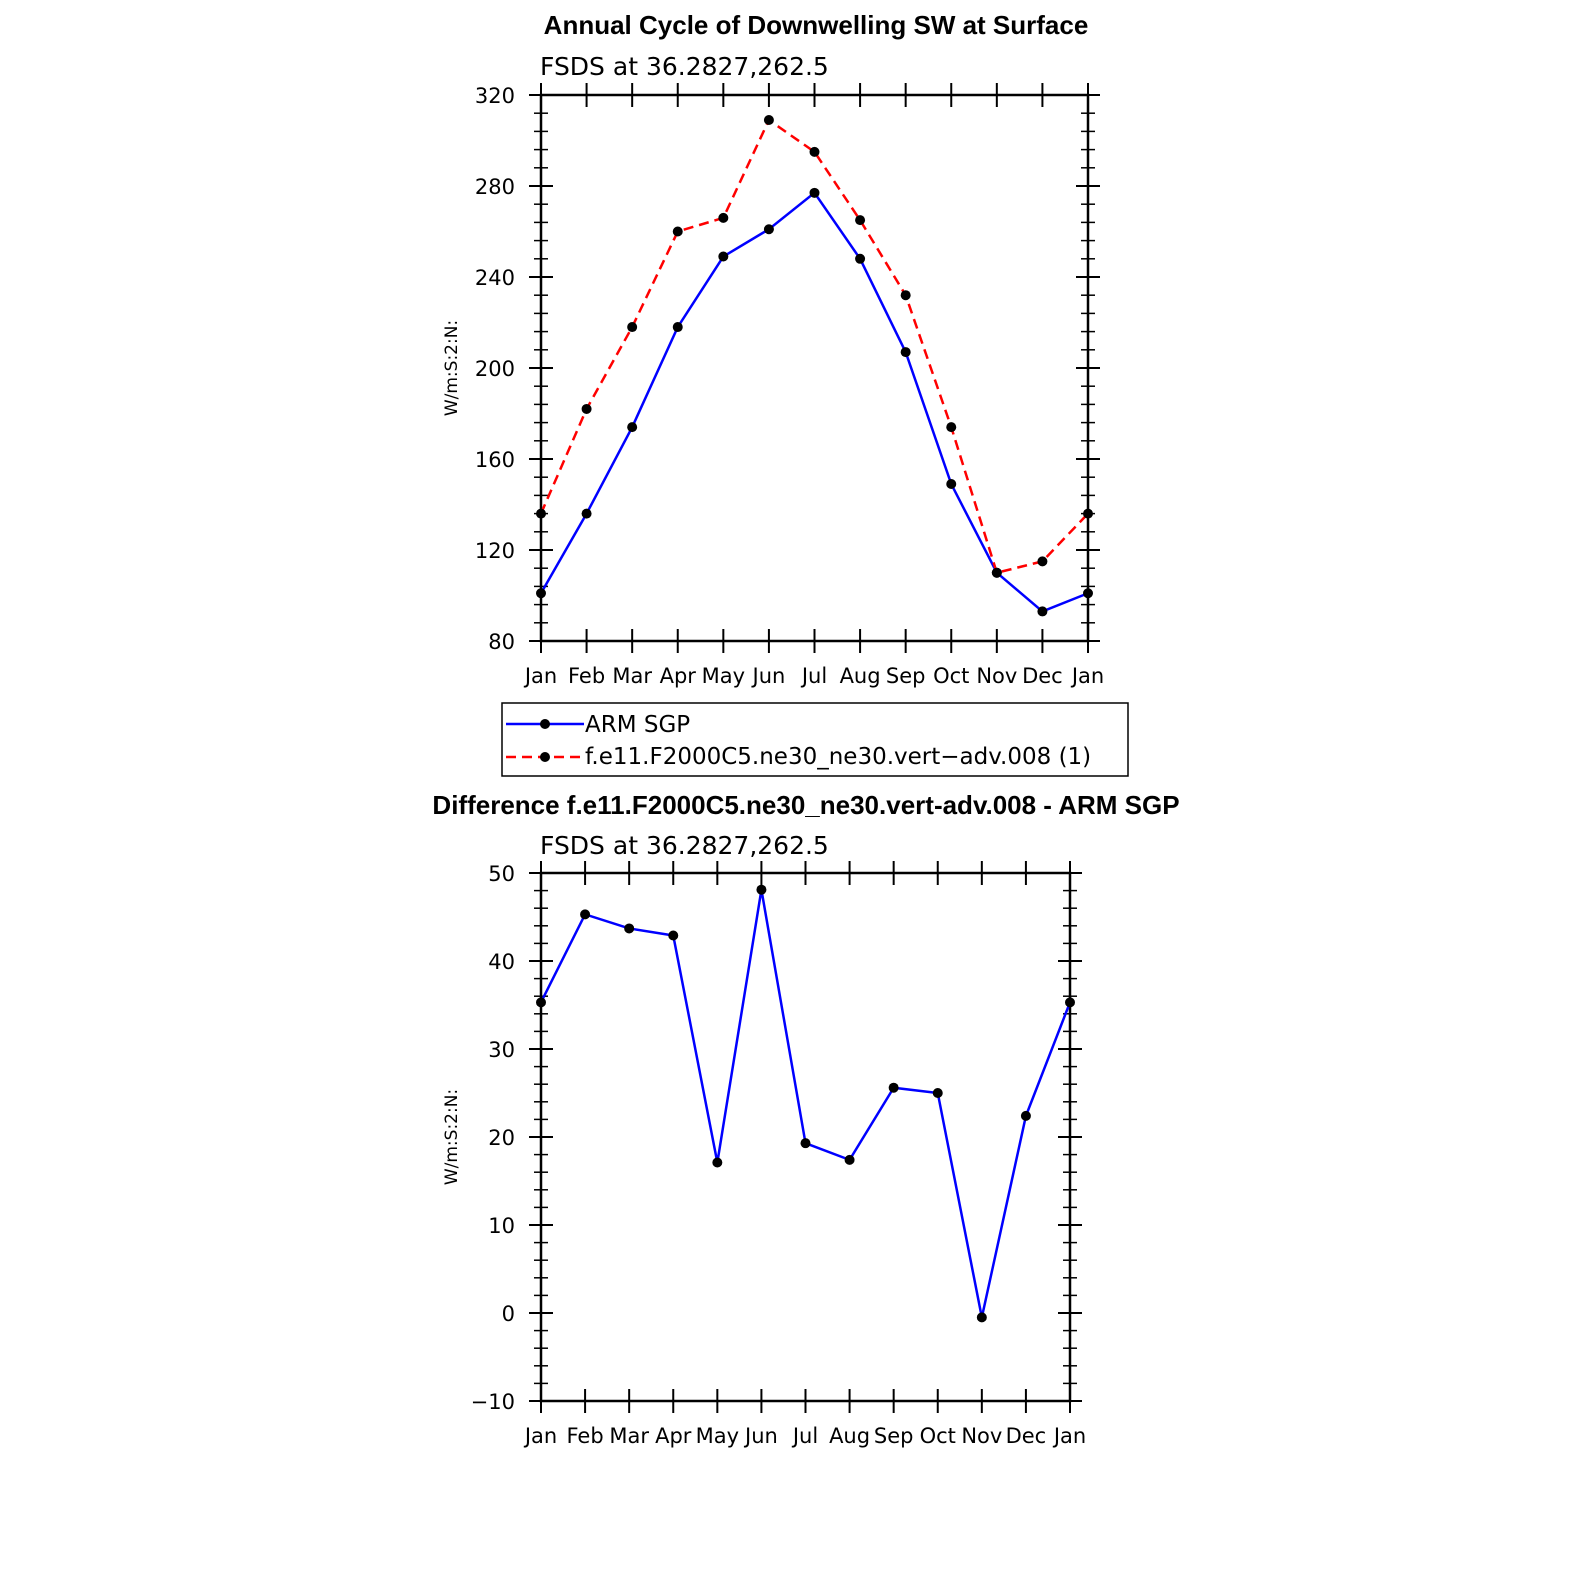  What do you see at coordinates (501, 962) in the screenshot?
I see `y-tick-label: 40` at bounding box center [501, 962].